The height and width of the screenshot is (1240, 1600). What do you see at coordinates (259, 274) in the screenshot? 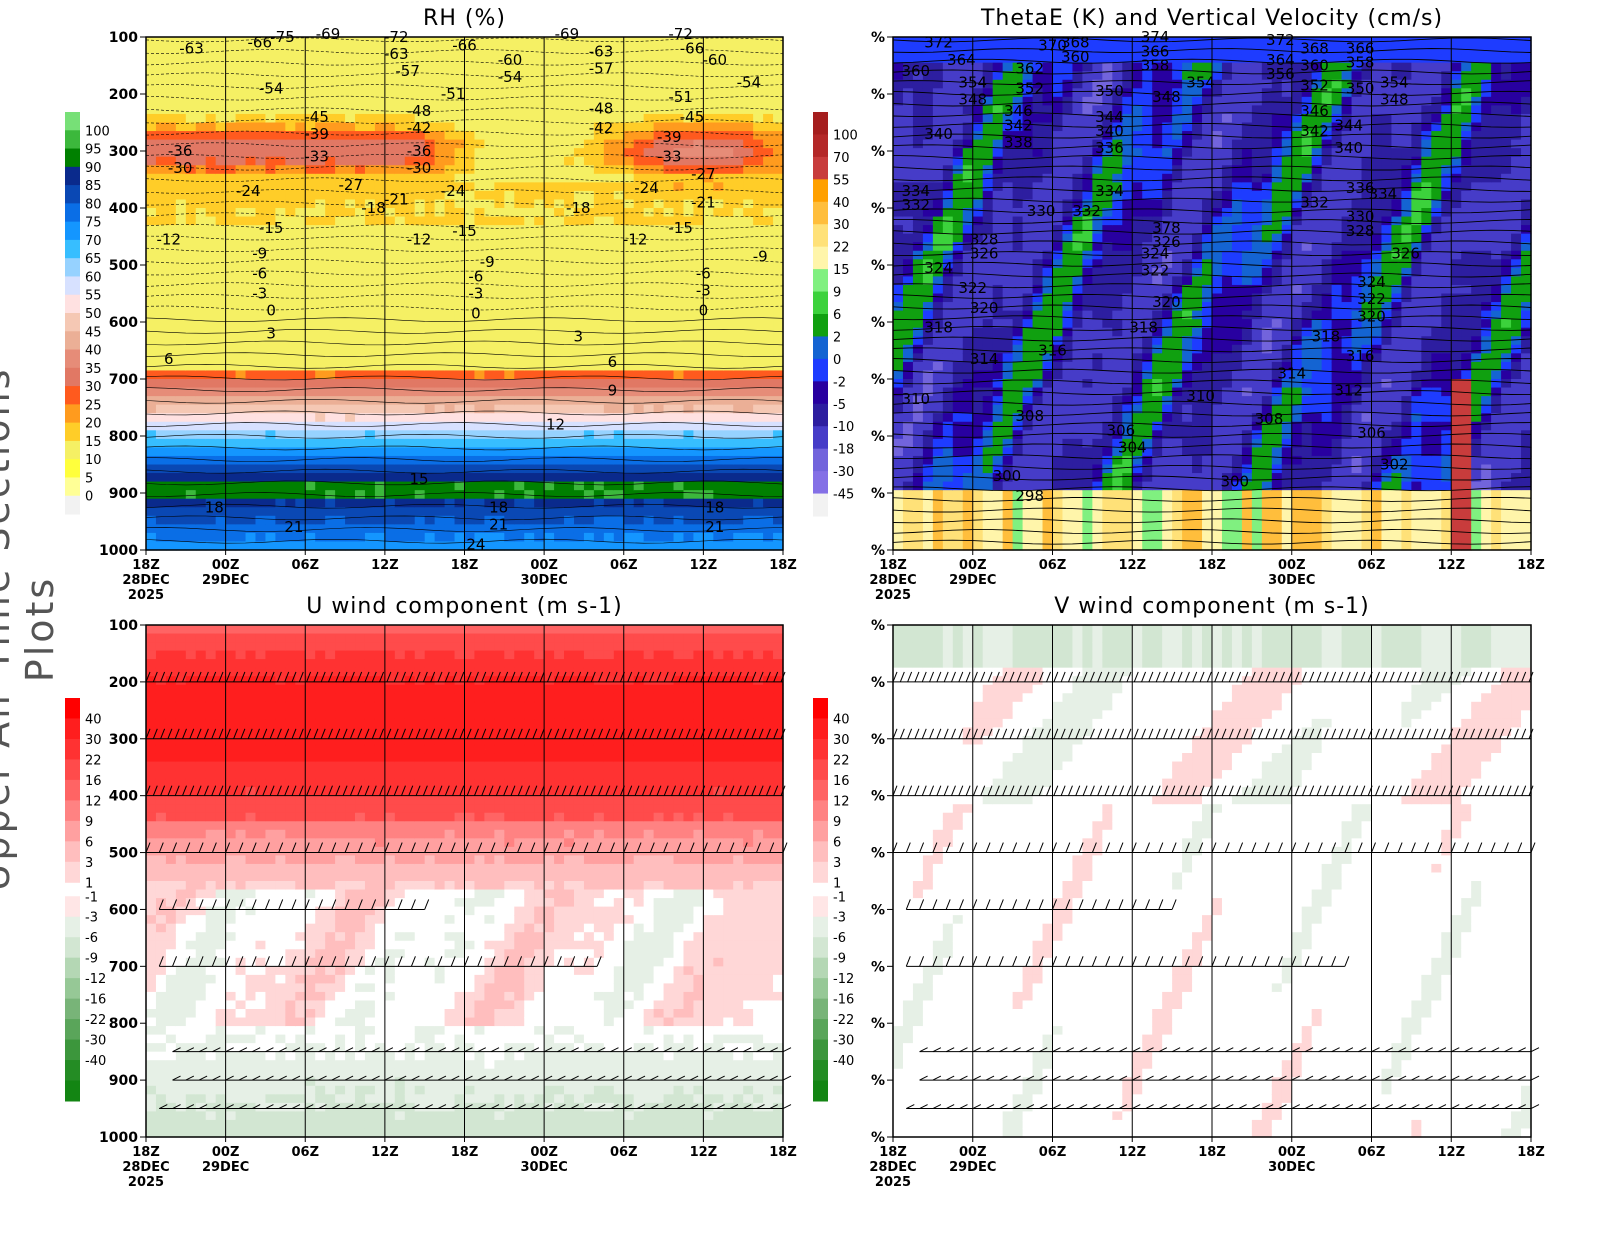
I see `contour-label: -6` at bounding box center [259, 274].